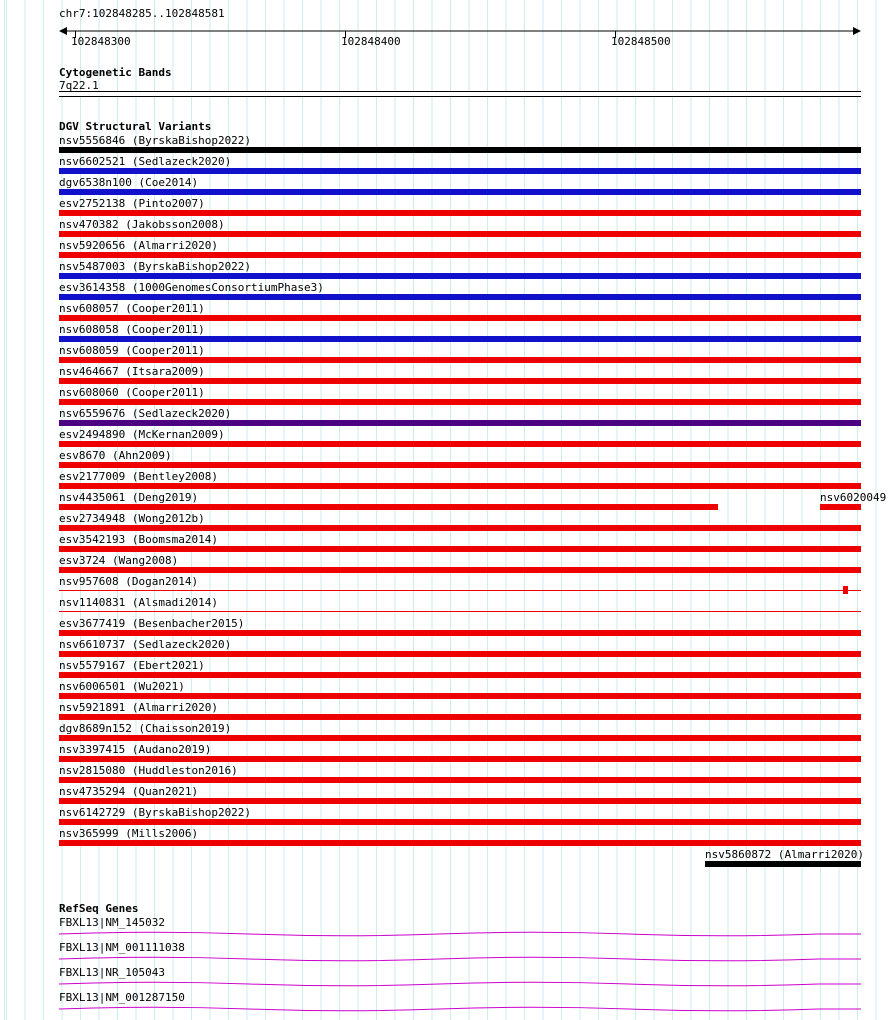 The width and height of the screenshot is (890, 1020). Describe the element at coordinates (115, 455) in the screenshot. I see `variant-label: esv8670 (Ahn2009)` at that location.